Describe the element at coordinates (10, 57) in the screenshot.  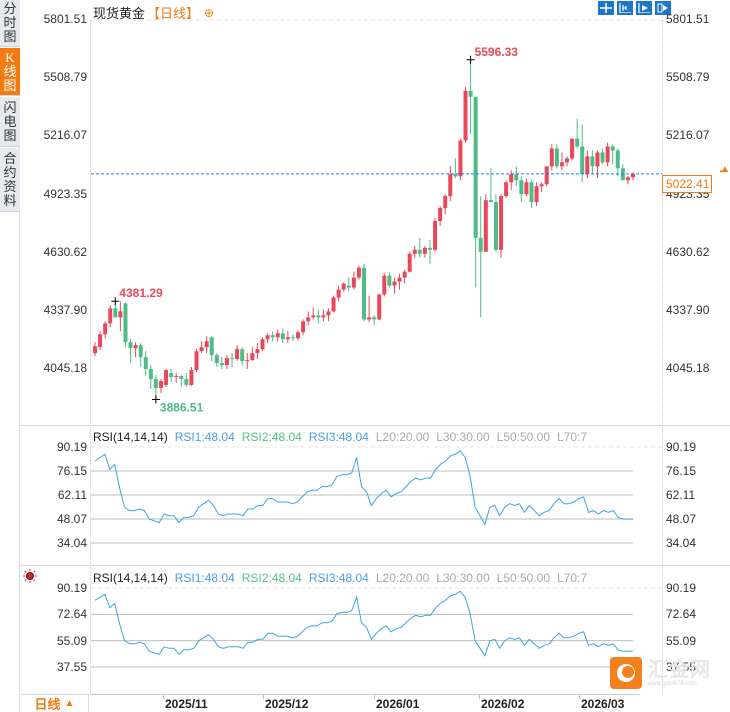
I see `tab-char: K` at that location.